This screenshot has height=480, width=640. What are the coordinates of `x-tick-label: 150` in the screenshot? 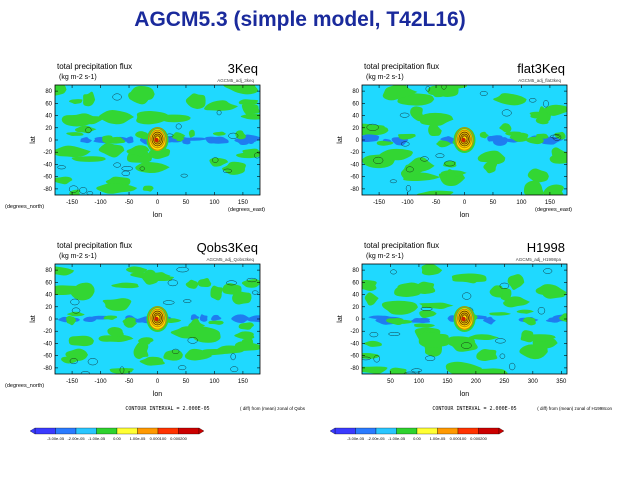 It's located at (550, 203).